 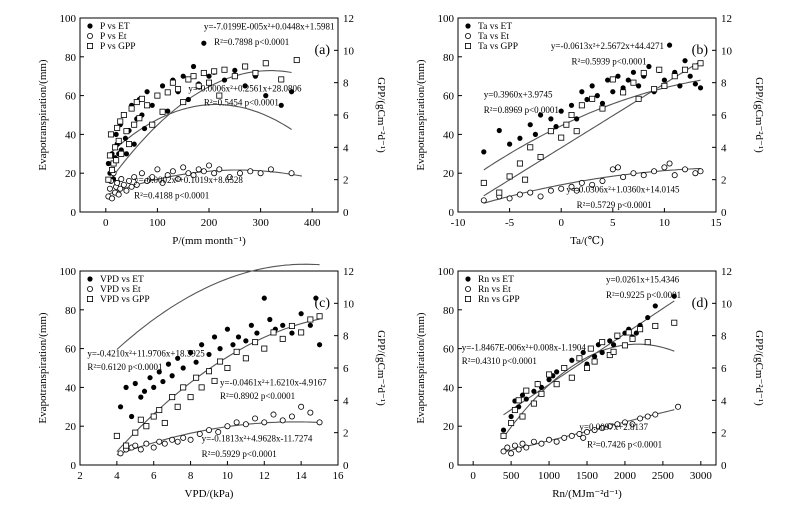 I want to click on x-axis-label: P/(mm month⁻¹), so click(x=209, y=241).